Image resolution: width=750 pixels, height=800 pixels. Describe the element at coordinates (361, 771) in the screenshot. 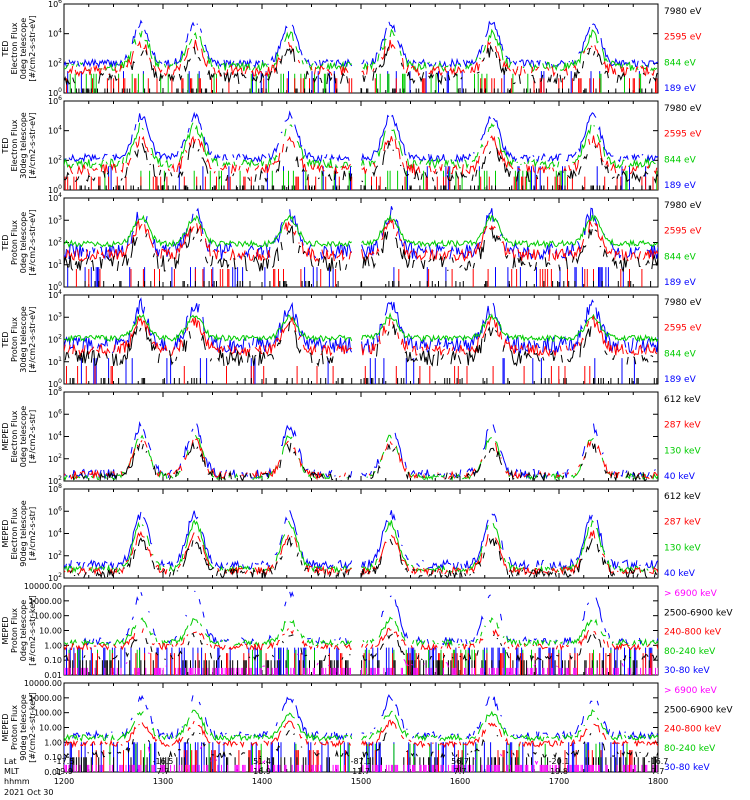

I see `x-label-mlt: 11.7` at that location.